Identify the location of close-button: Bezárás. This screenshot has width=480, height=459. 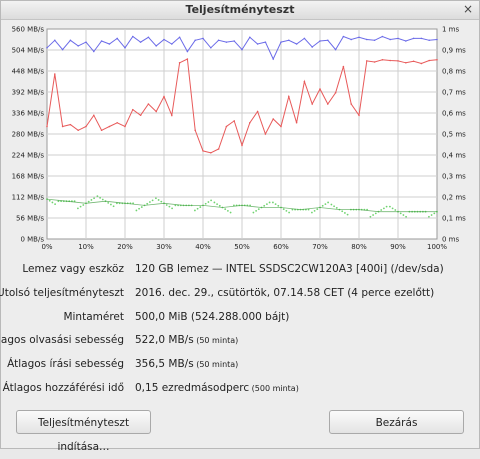
(396, 422).